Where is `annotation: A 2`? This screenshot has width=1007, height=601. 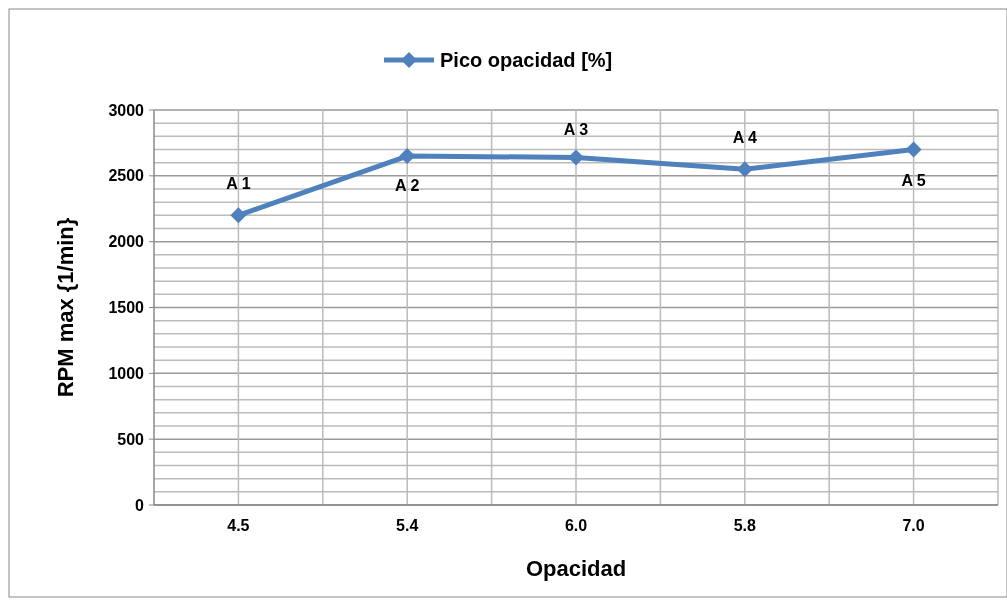 annotation: A 2 is located at coordinates (407, 186).